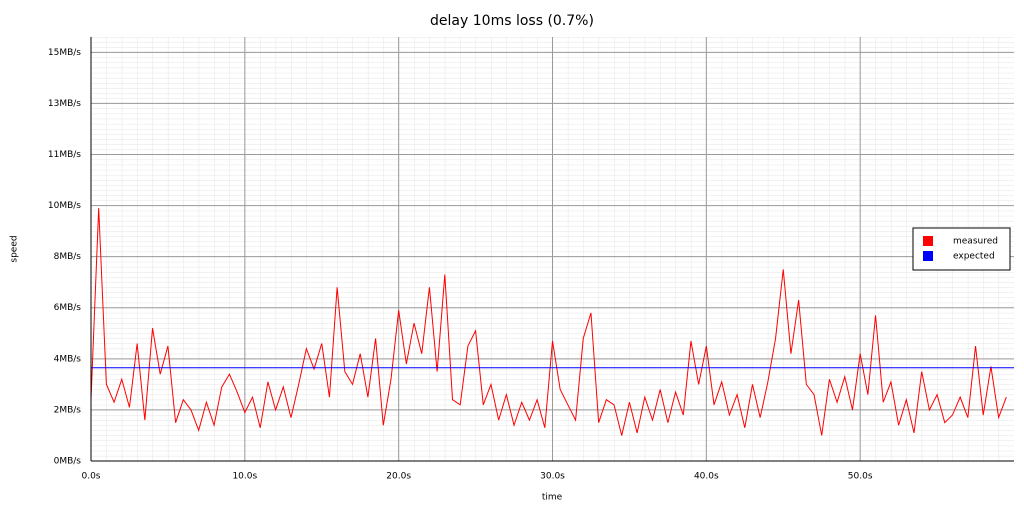 The width and height of the screenshot is (1024, 512). What do you see at coordinates (90, 477) in the screenshot?
I see `x-tick-label: 0.0s` at bounding box center [90, 477].